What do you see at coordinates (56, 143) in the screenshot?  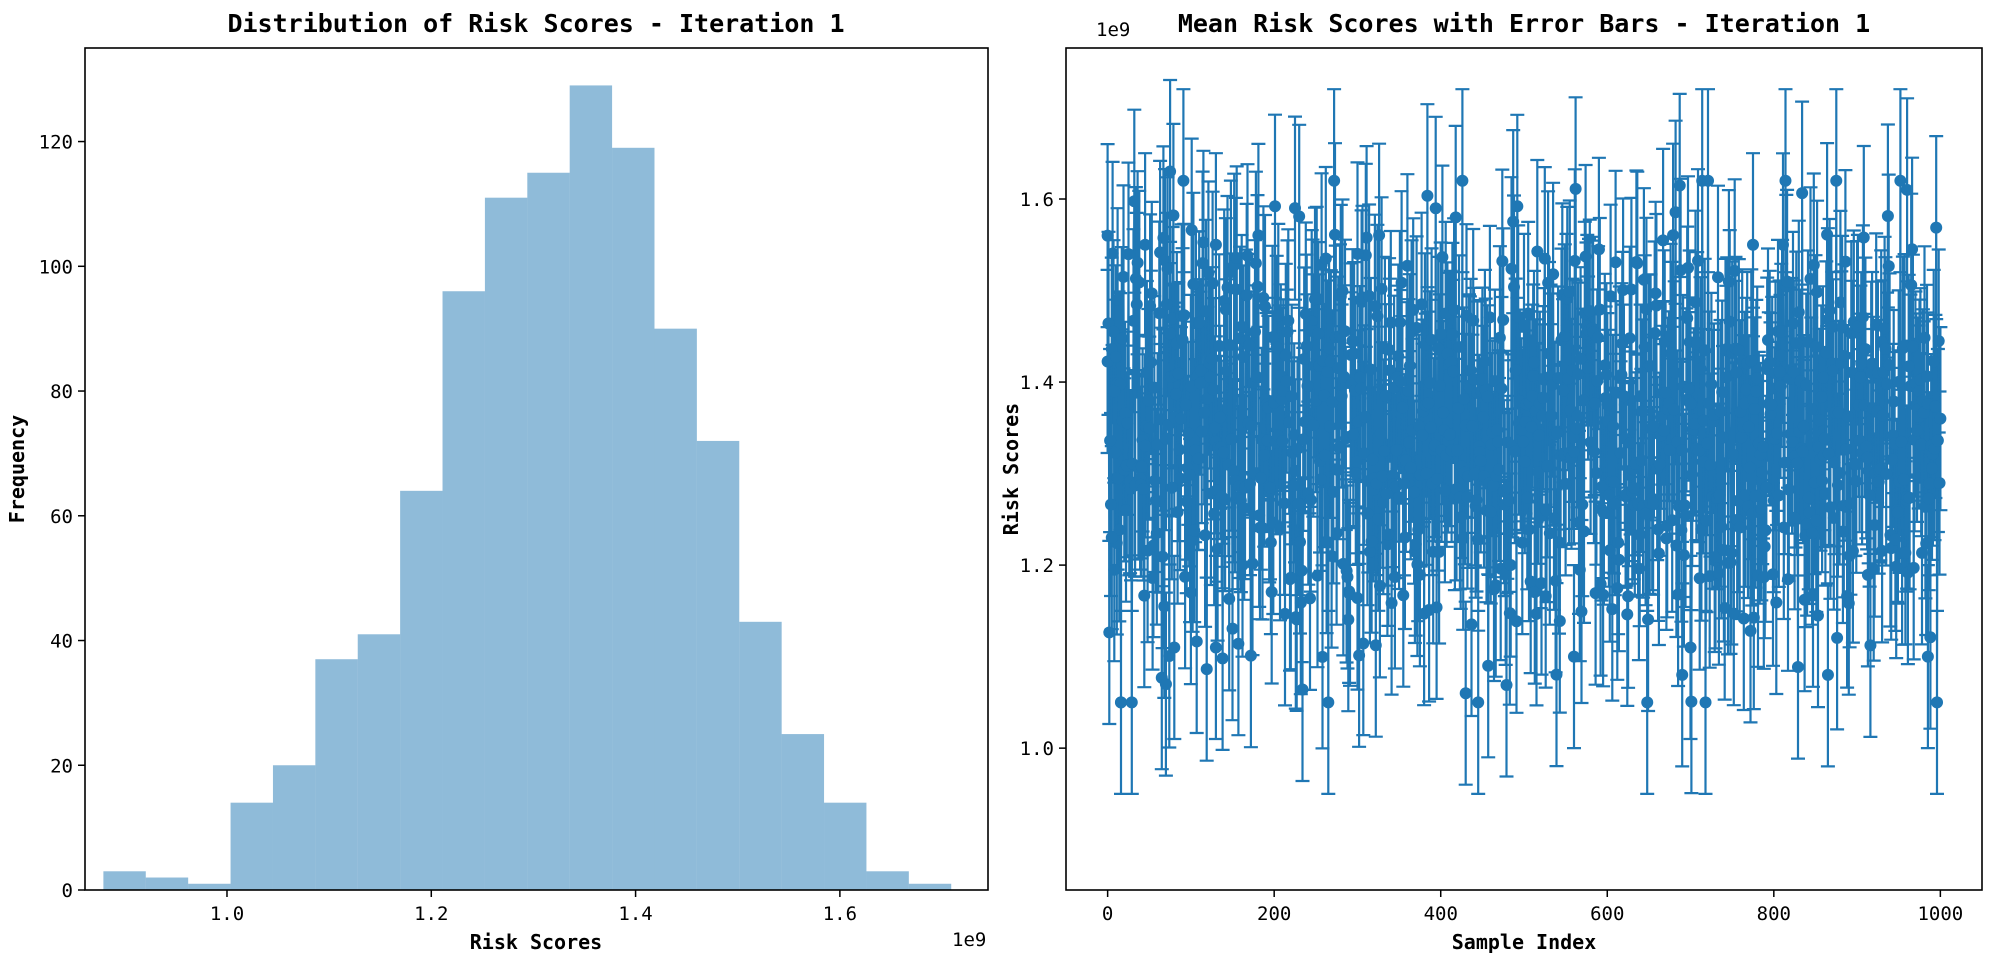 I see `histogram-y-tick-label: 120` at bounding box center [56, 143].